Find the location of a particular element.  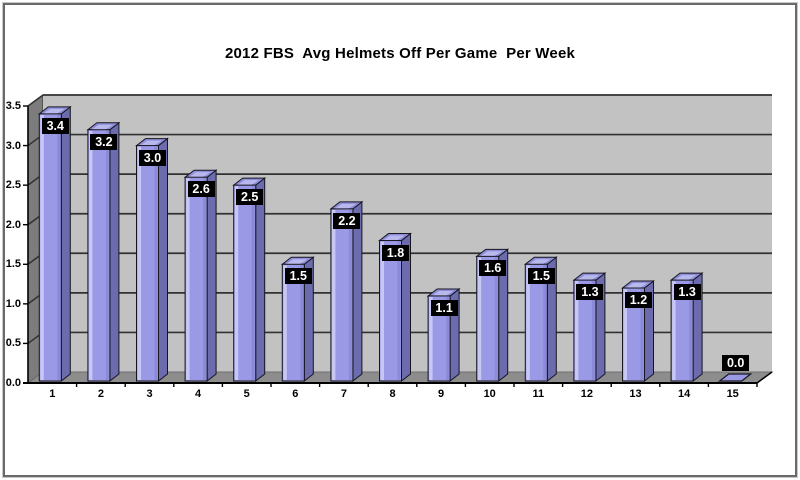

x-axis-label: 4 is located at coordinates (198, 394).